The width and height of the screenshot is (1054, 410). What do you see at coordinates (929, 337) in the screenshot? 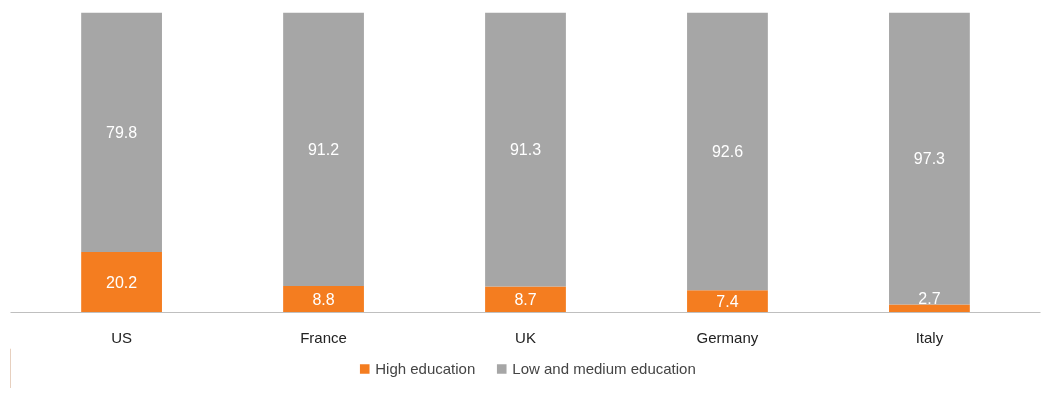
I see `x-tick-label: Italy` at bounding box center [929, 337].